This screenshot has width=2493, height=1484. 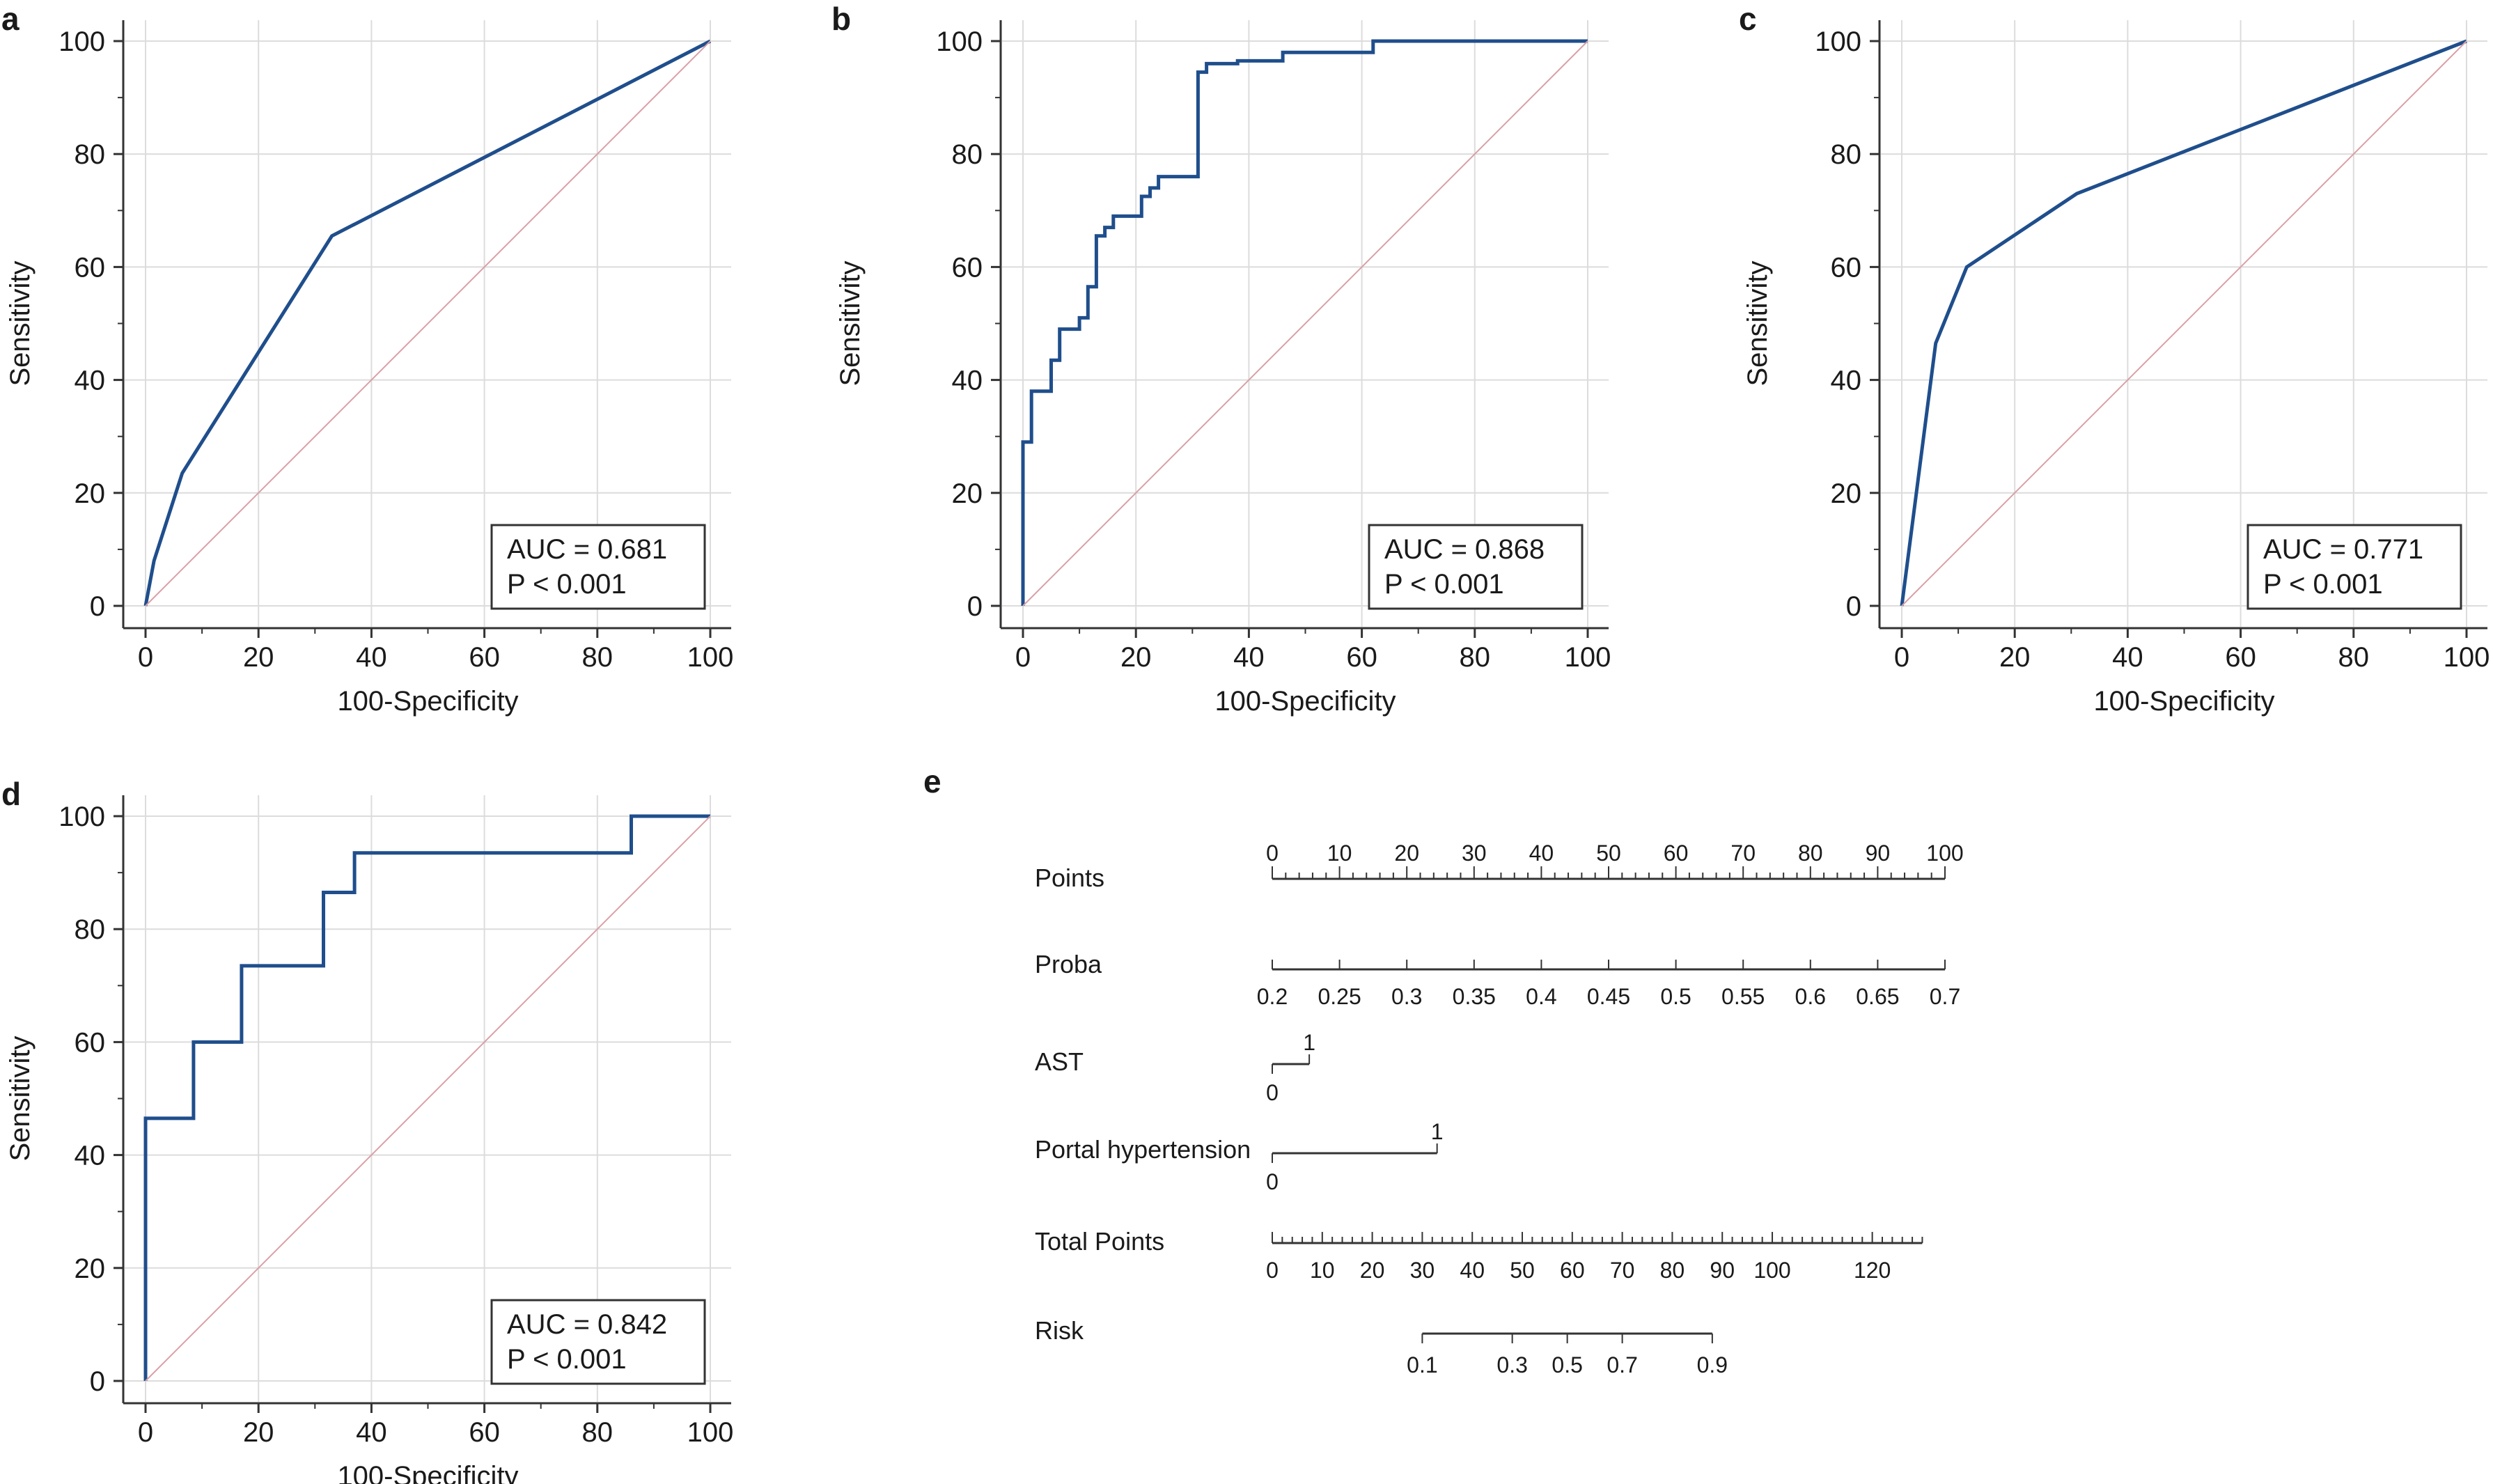 I want to click on proba-tick-label: 0.35, so click(x=1474, y=996).